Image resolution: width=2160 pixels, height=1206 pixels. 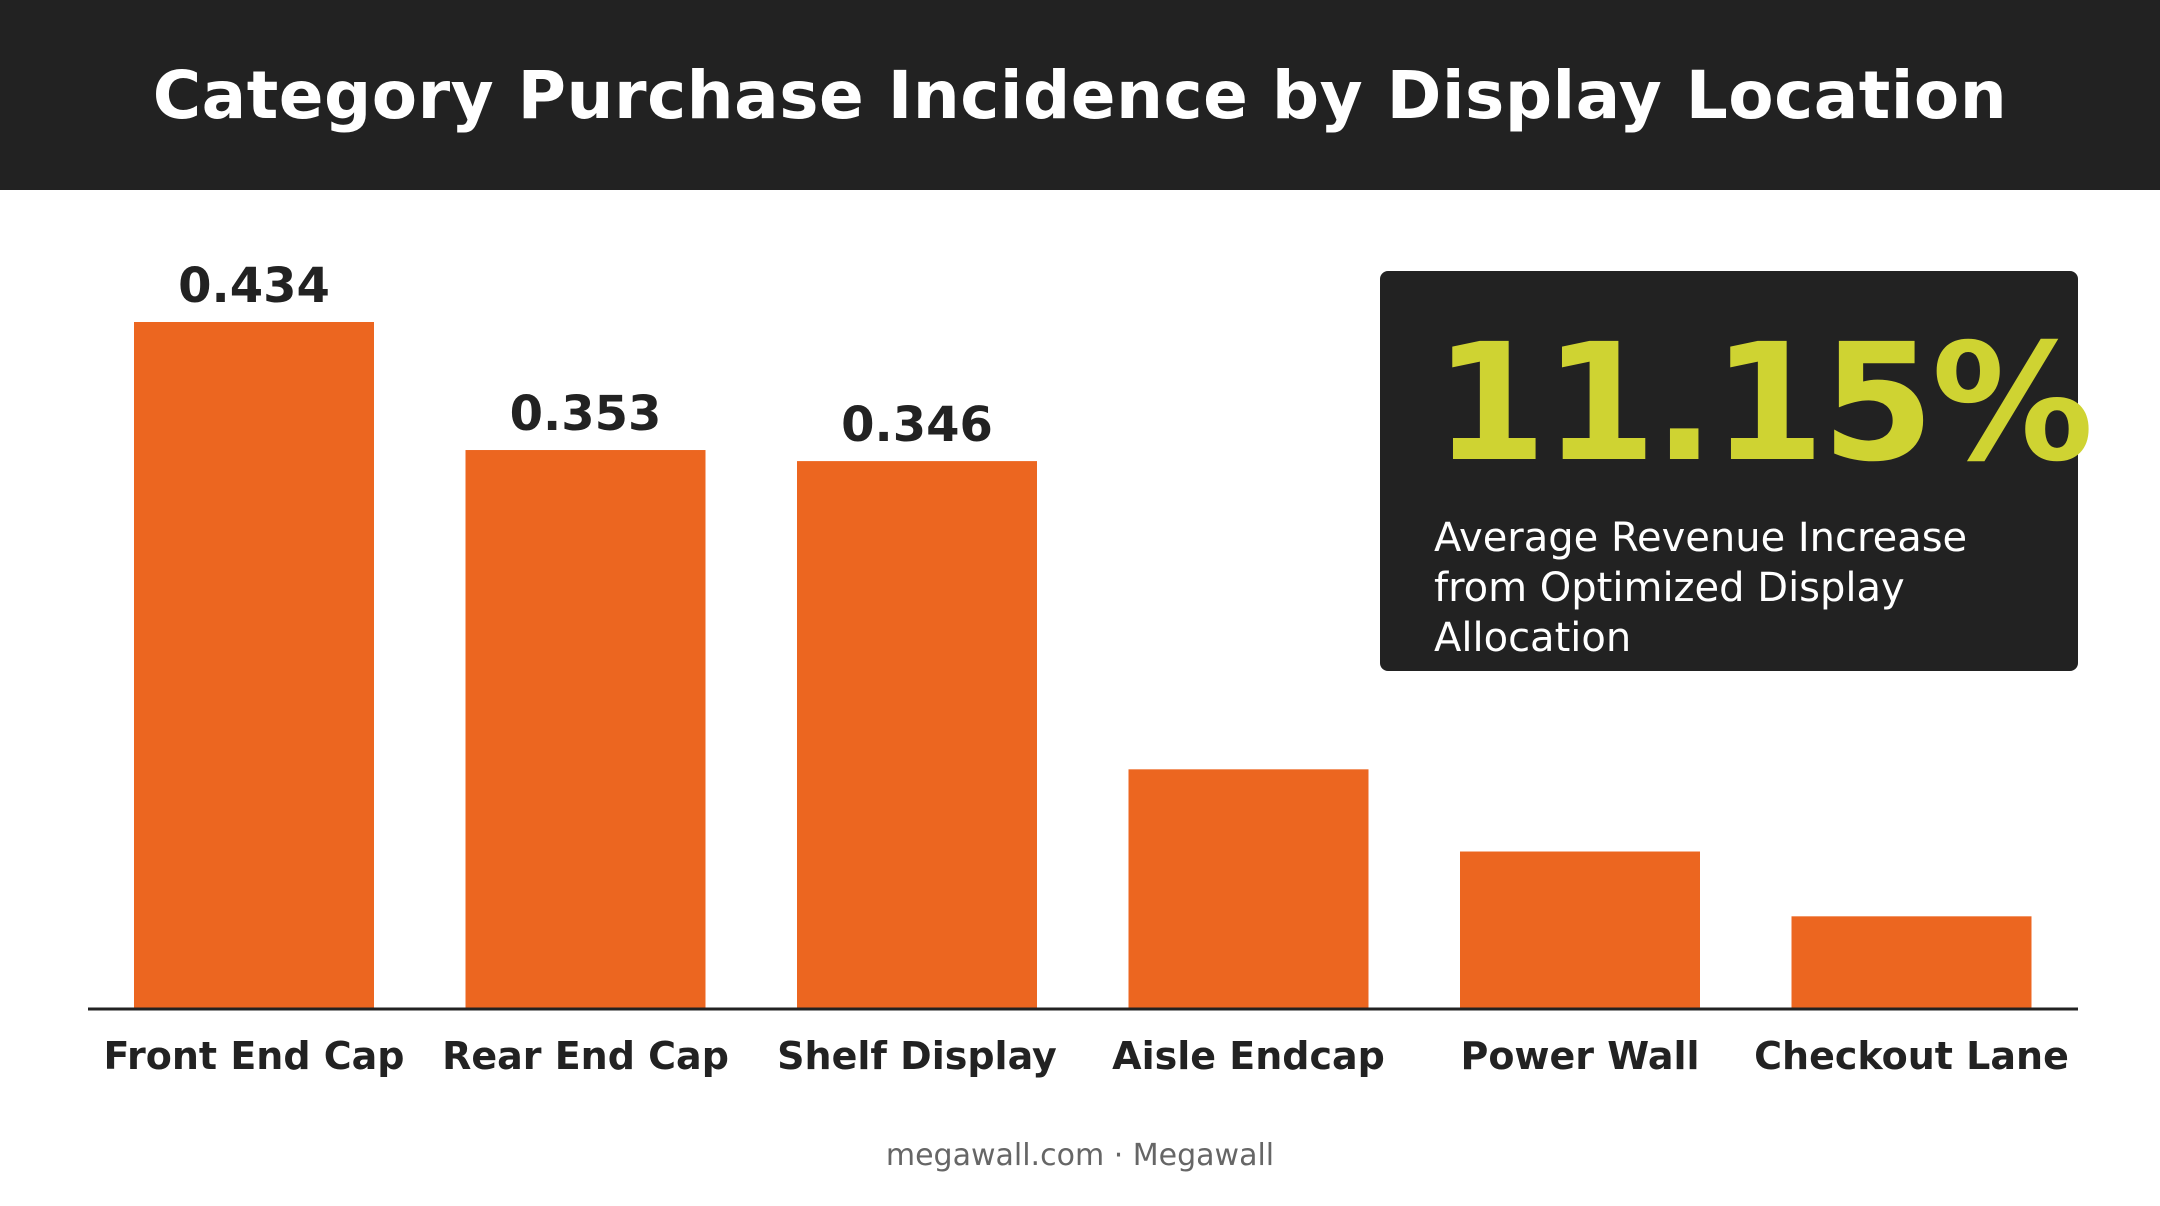 What do you see at coordinates (1764, 404) in the screenshot?
I see `stat-value: 11.15%` at bounding box center [1764, 404].